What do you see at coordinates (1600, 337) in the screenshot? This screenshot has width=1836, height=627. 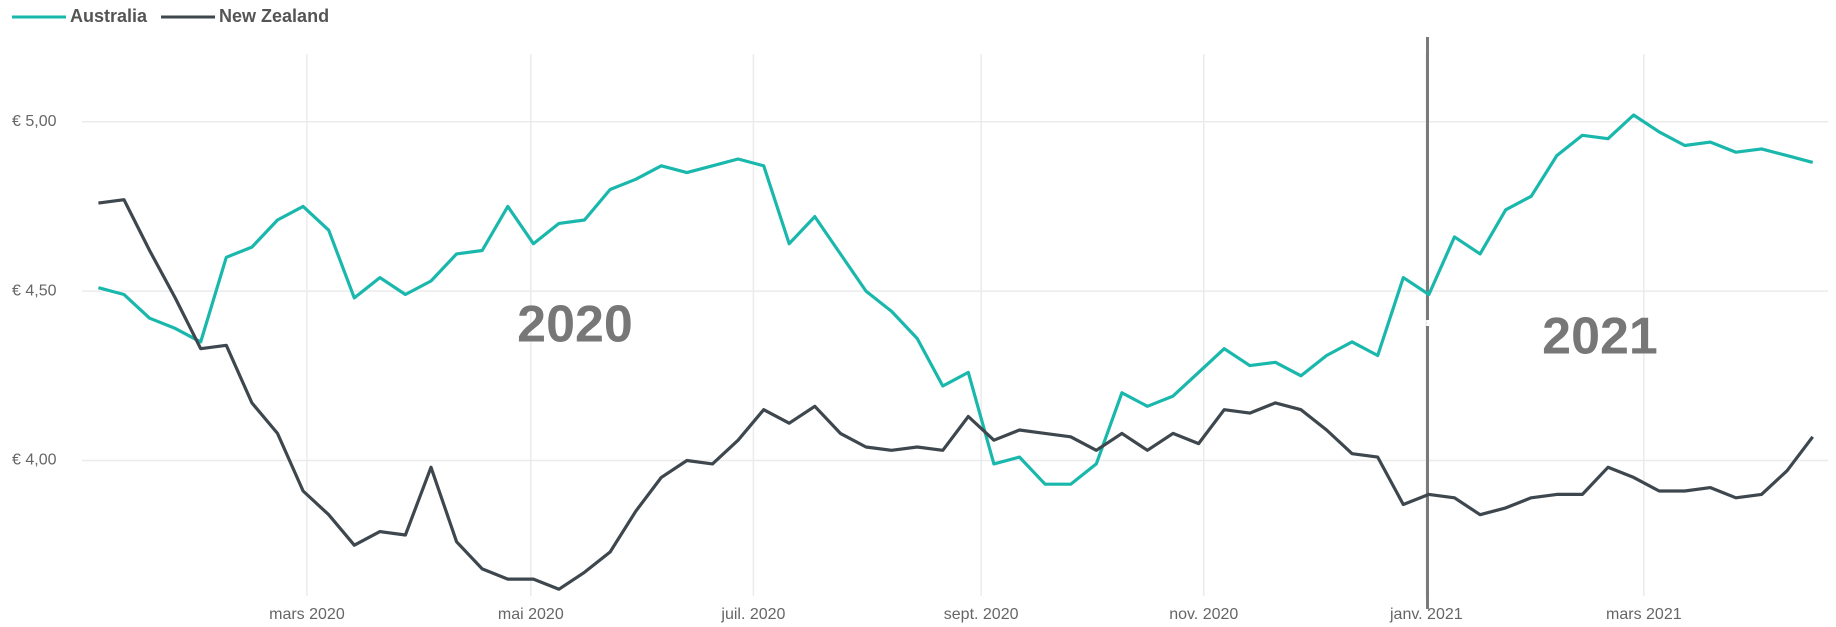 I see `period-label: 2021` at bounding box center [1600, 337].